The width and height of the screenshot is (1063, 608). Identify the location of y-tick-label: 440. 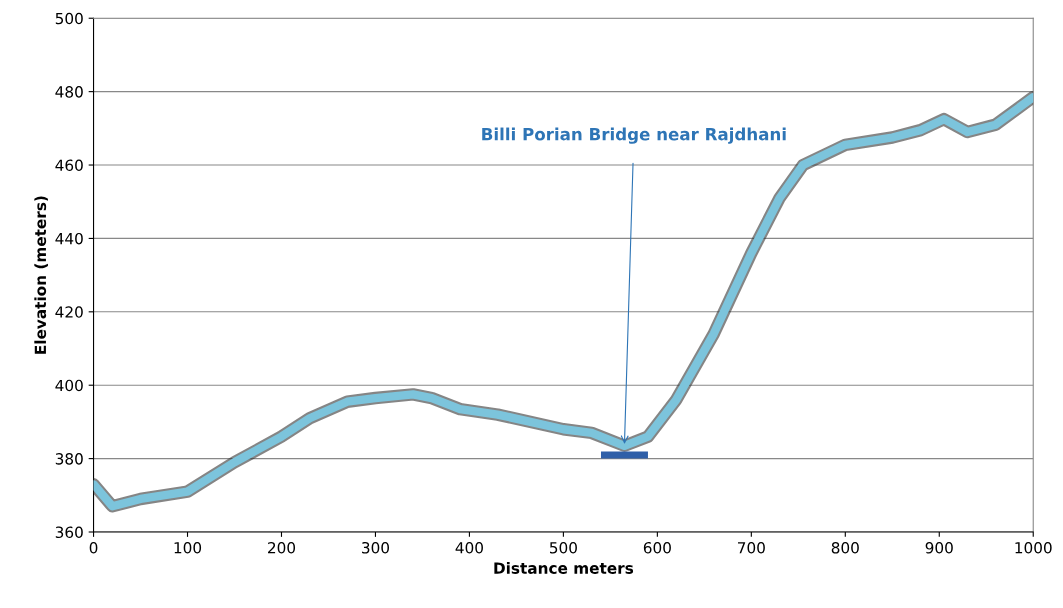
(69, 238).